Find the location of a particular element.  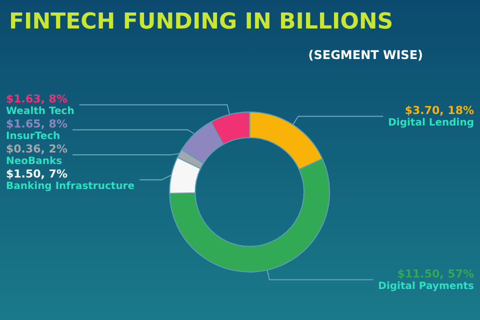

chart-subtitle: (SEGMENT WISE) is located at coordinates (366, 55).